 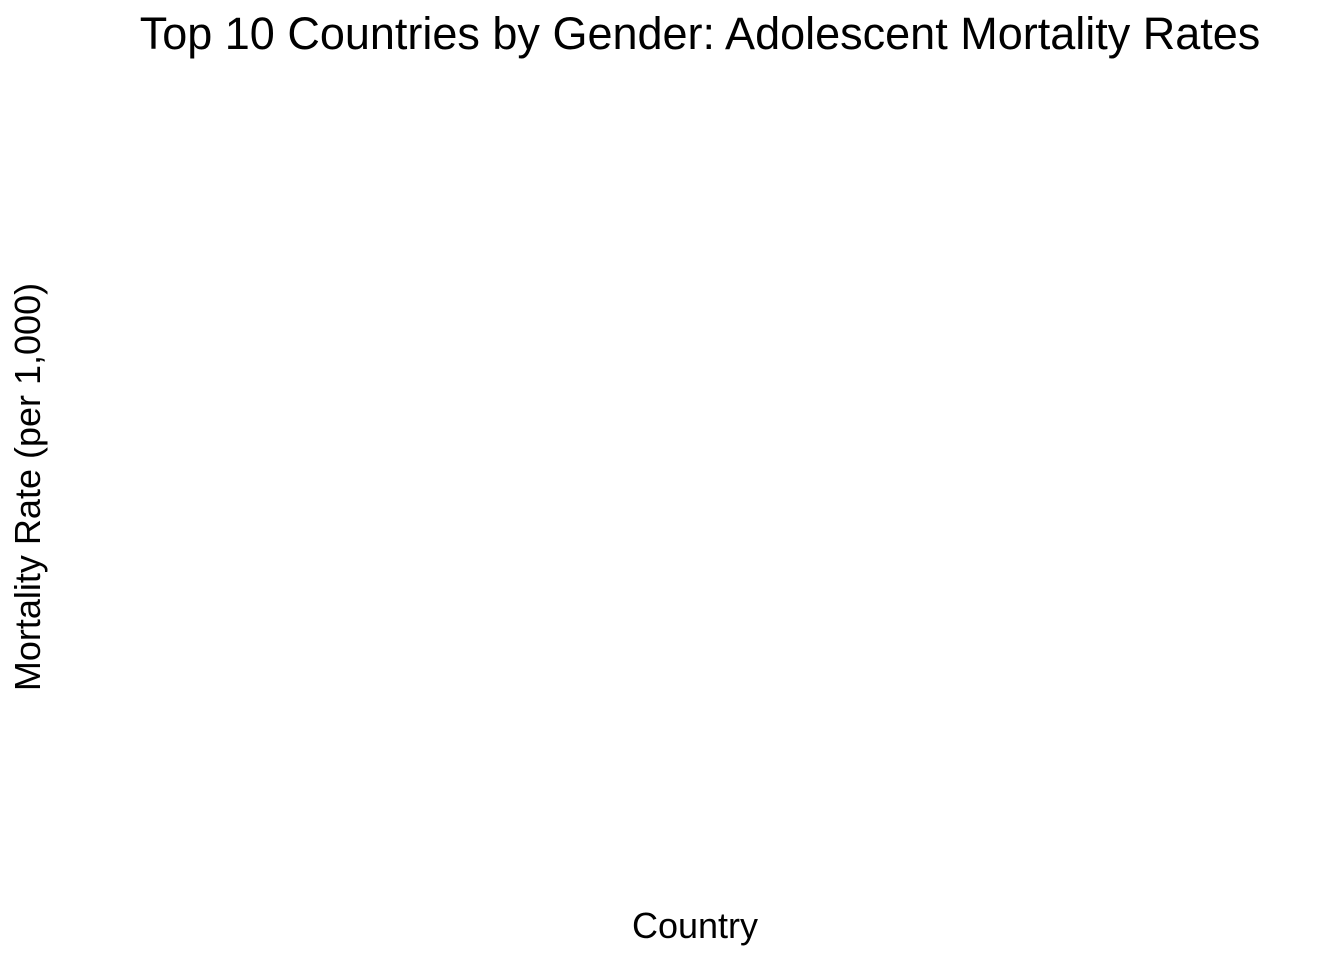 I want to click on y-axis-label: Mortality Rate (per 1,000), so click(x=27, y=487).